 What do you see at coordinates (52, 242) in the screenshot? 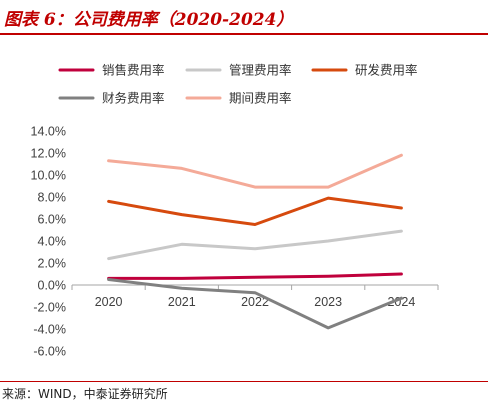
I see `y-tick-label: 4.0%` at bounding box center [52, 242].